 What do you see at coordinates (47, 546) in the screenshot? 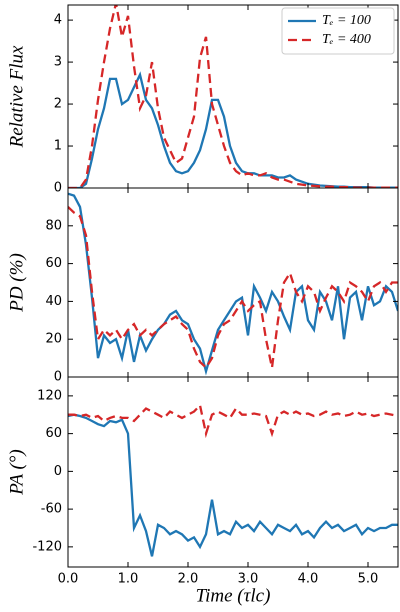
I see `y-tick-label: -120` at bounding box center [47, 546].